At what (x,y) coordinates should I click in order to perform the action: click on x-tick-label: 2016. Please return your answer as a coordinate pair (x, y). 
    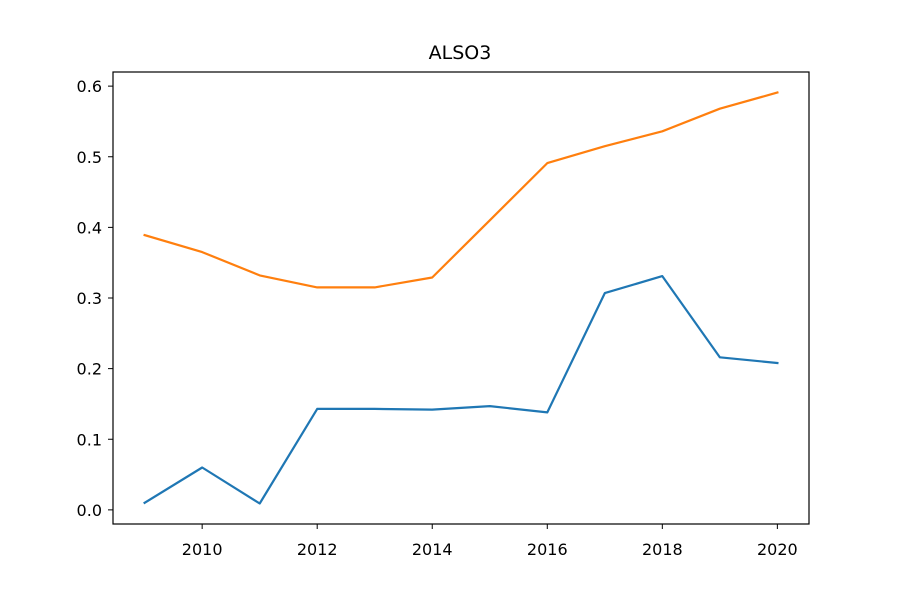
    Looking at the image, I should click on (547, 549).